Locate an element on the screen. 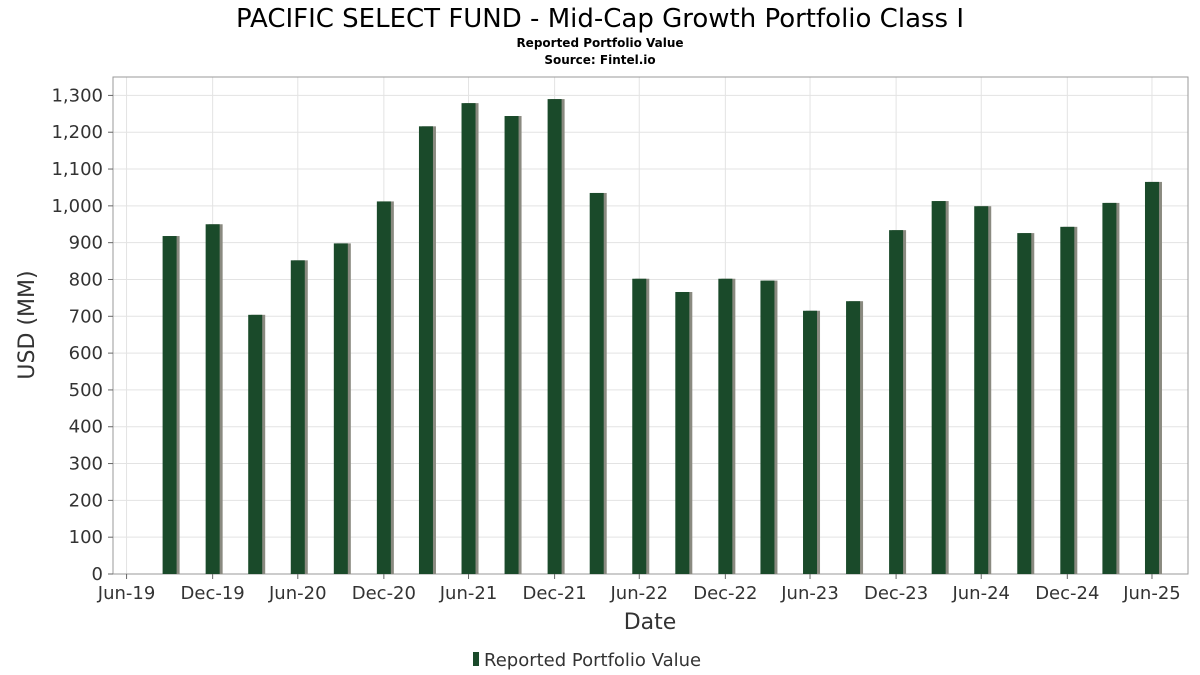 Image resolution: width=1200 pixels, height=675 pixels. x-tick-label: Dec-21 is located at coordinates (554, 593).